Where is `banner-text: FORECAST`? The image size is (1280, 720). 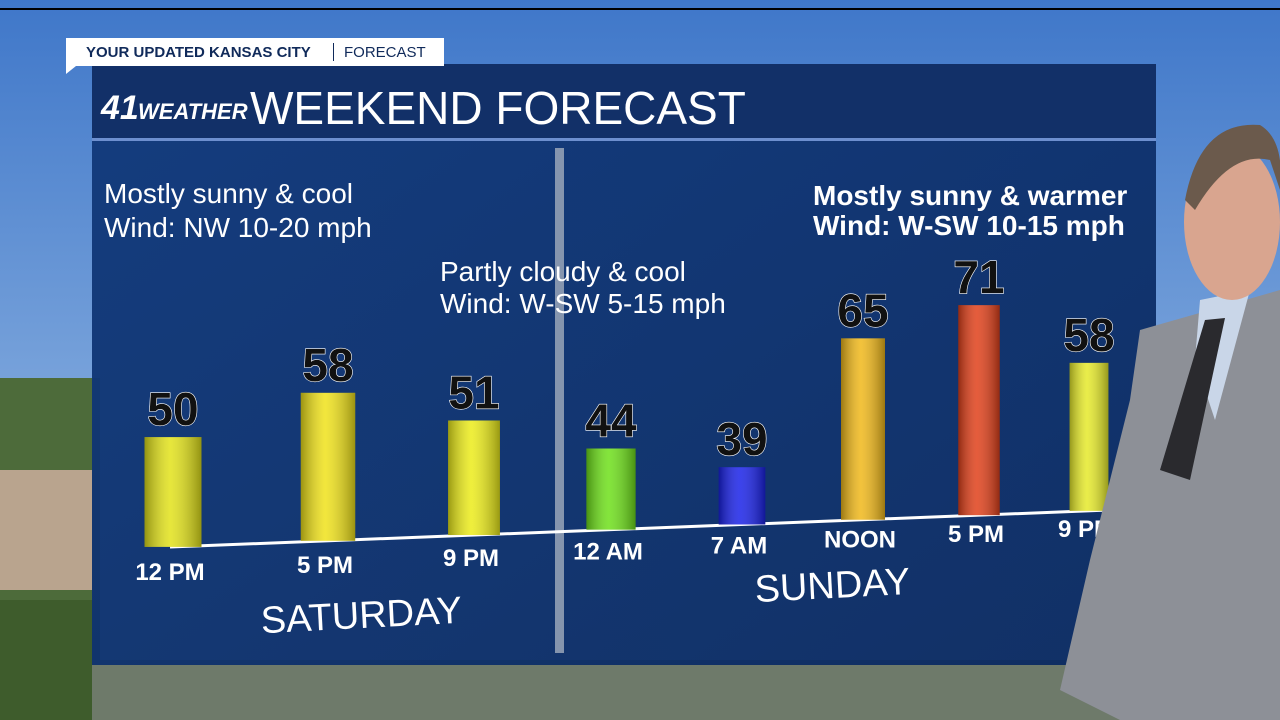
banner-text: FORECAST is located at coordinates (385, 52).